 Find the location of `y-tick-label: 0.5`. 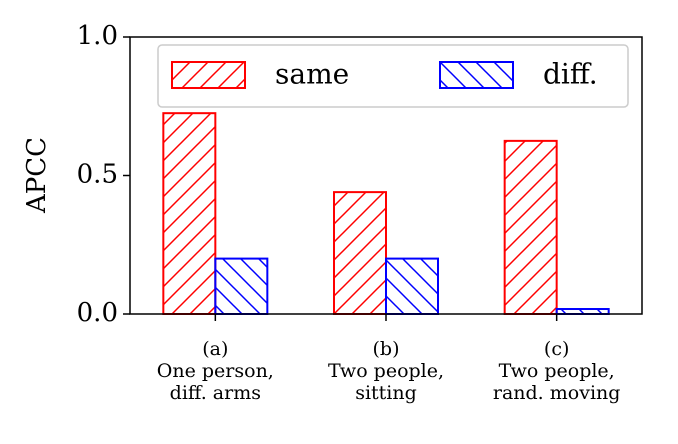

y-tick-label: 0.5 is located at coordinates (97, 175).